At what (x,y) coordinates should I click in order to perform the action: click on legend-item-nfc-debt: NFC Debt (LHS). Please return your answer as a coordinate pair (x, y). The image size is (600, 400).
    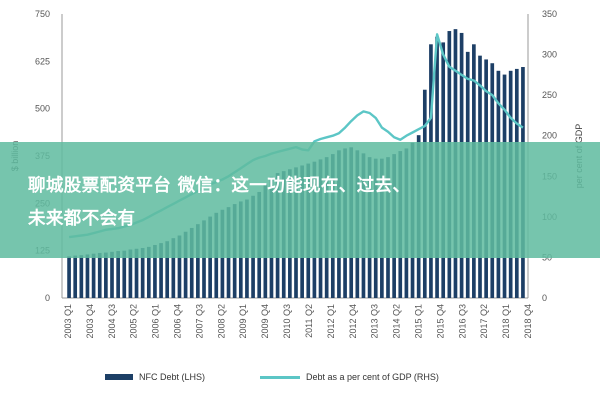
    Looking at the image, I should click on (155, 377).